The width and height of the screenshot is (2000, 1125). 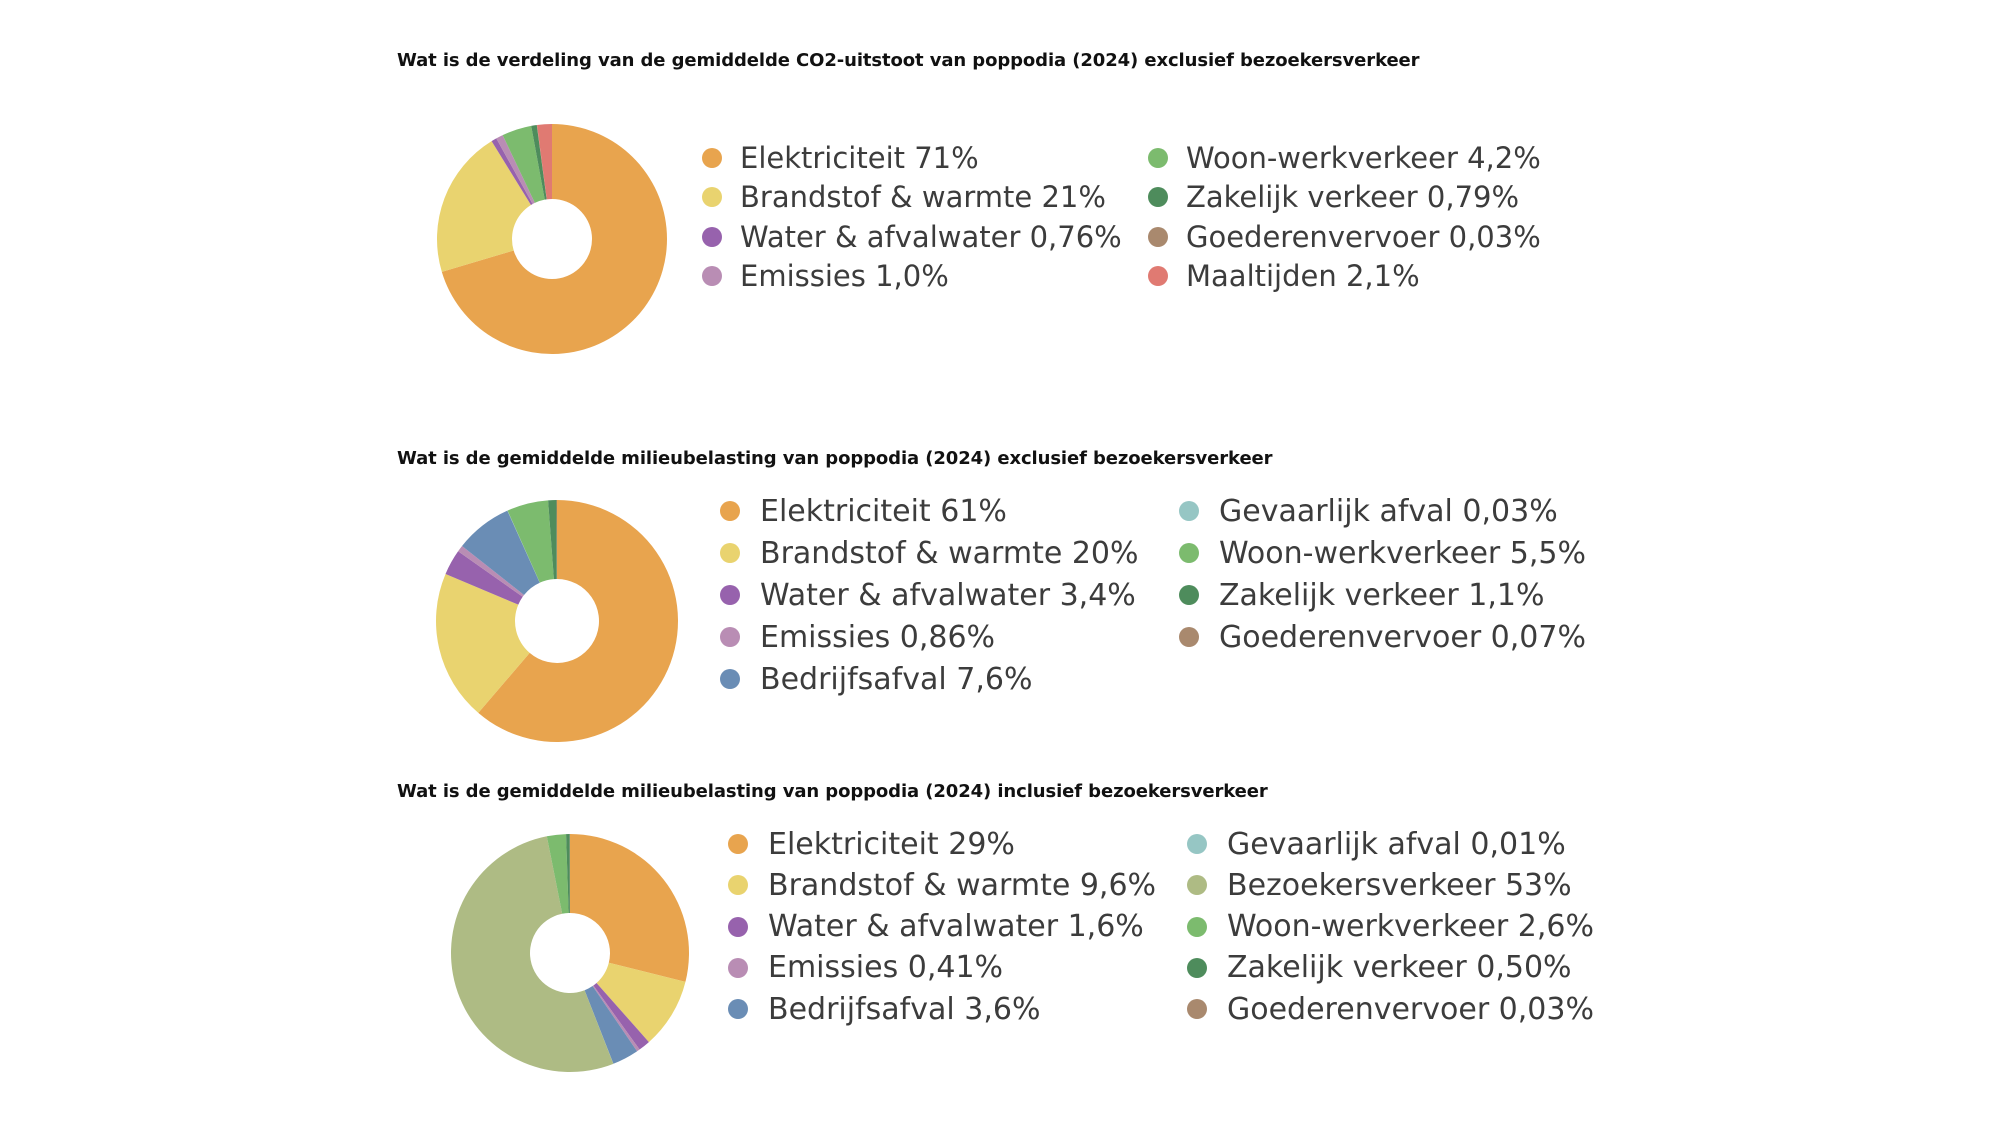 I want to click on legend-item: Water & afvalwater 3,4%, so click(x=928, y=595).